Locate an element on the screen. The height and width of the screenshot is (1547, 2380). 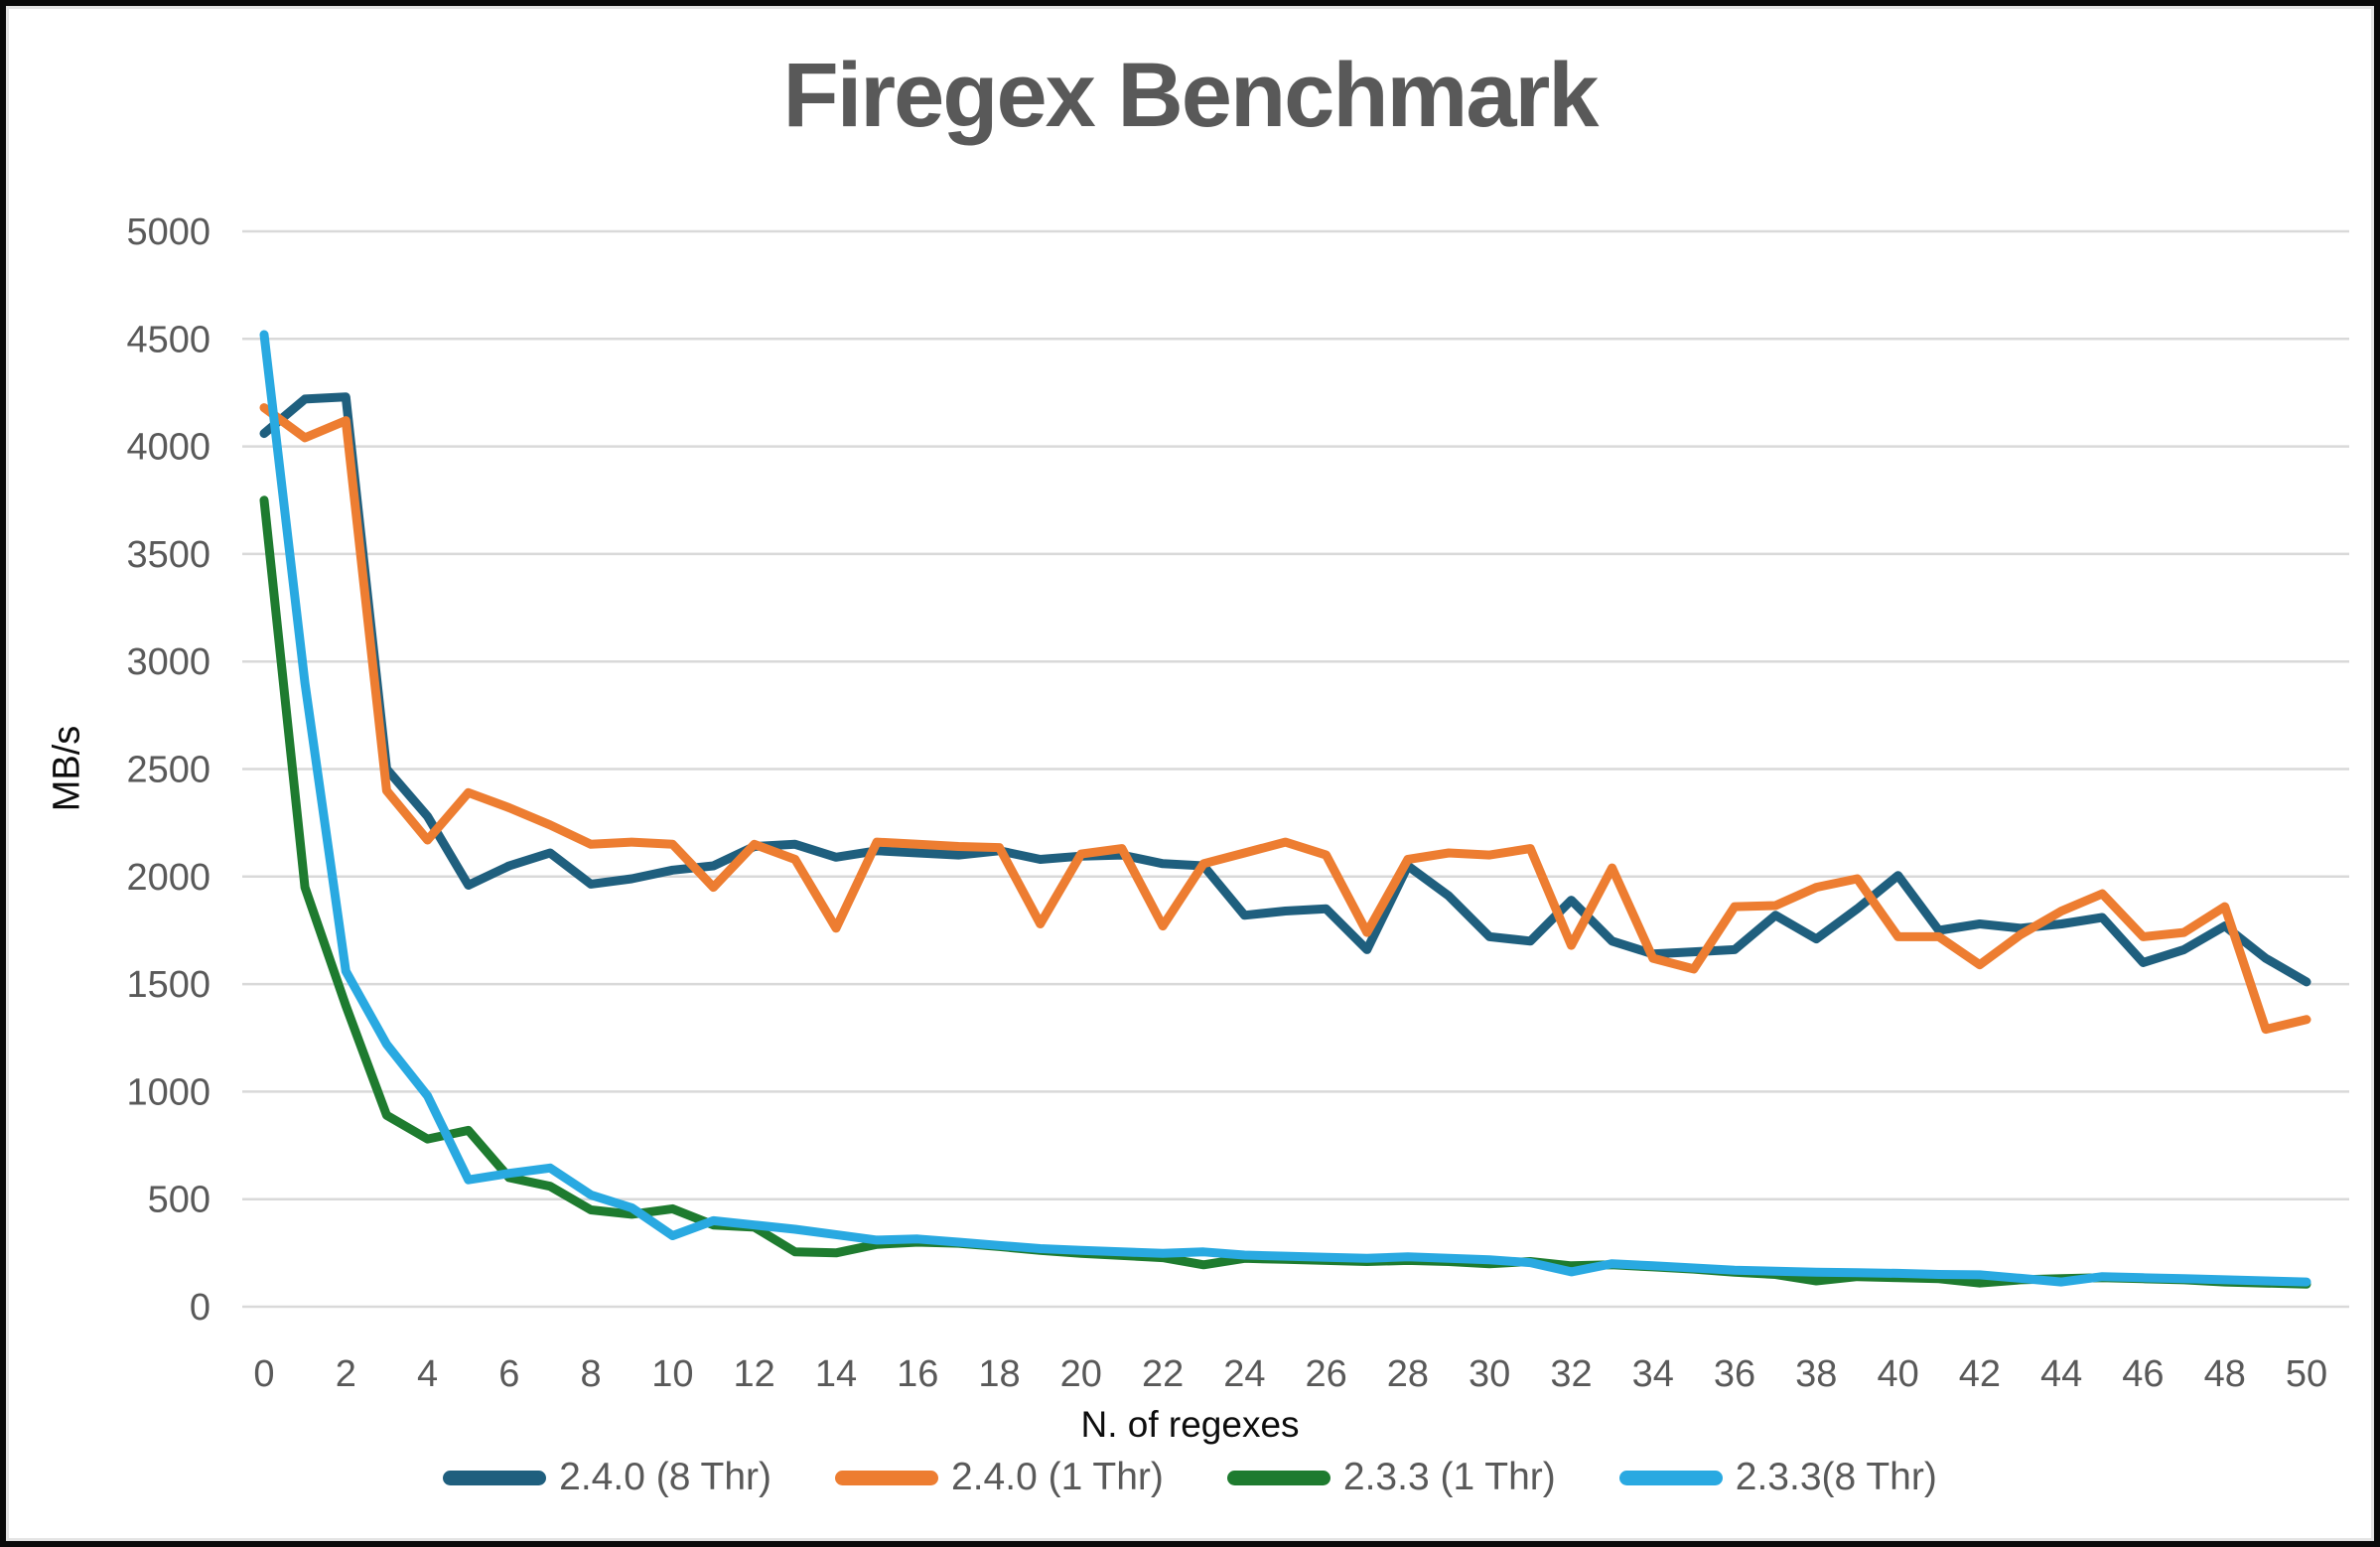
legend-marker-240-8thr-icon is located at coordinates (495, 1477).